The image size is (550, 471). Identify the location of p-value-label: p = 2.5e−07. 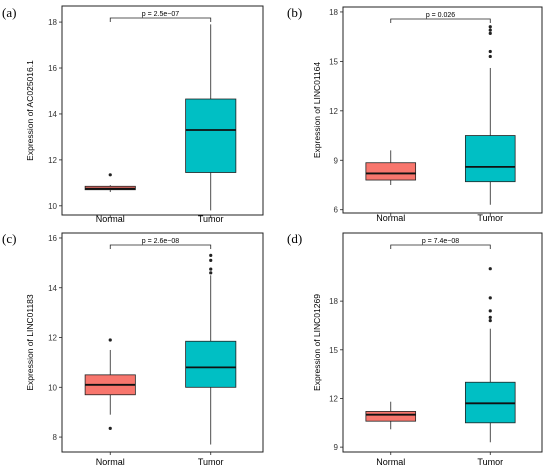
(160, 14).